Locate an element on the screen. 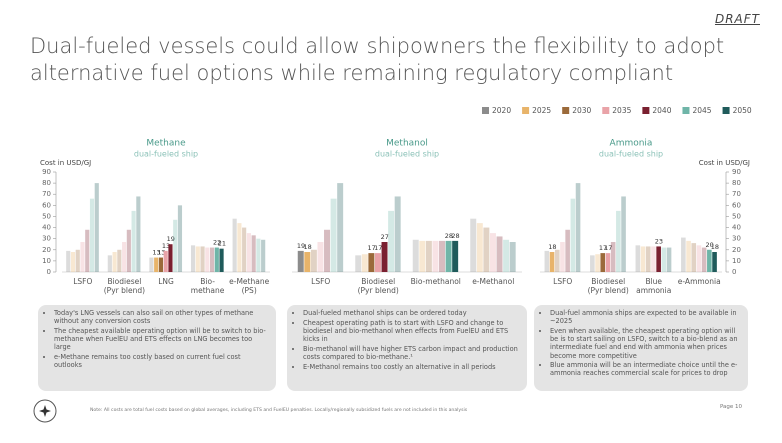  y-tick-label: 40 is located at coordinates (46, 228).